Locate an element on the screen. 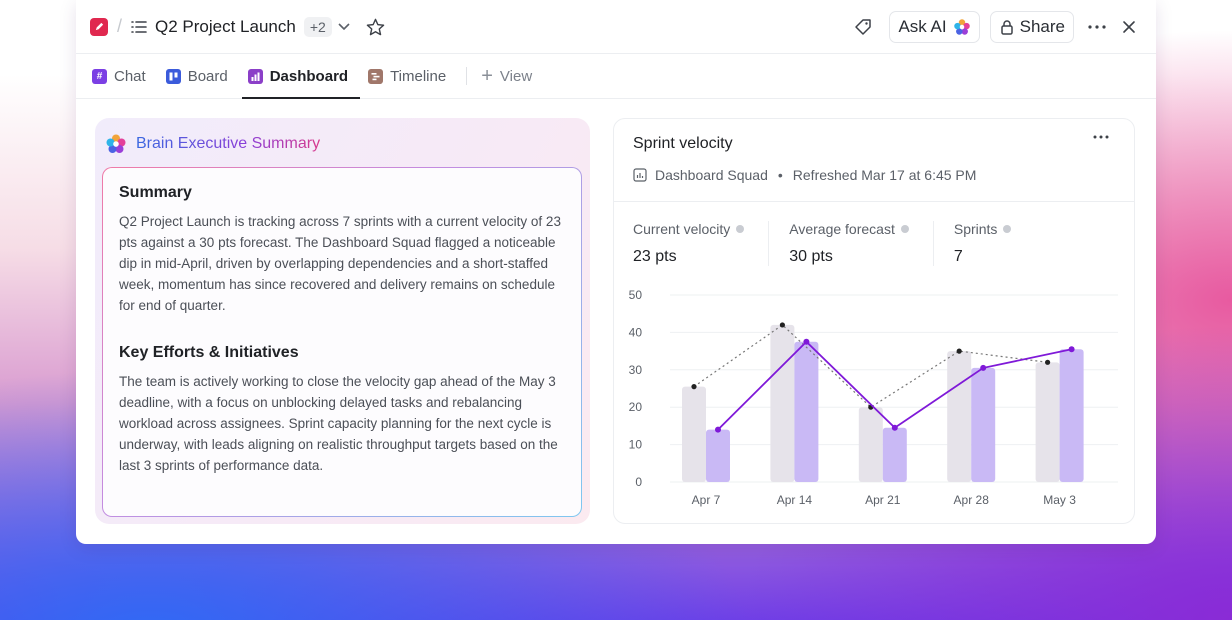 This screenshot has width=1232, height=620. tab-timeline: Timeline is located at coordinates (410, 76).